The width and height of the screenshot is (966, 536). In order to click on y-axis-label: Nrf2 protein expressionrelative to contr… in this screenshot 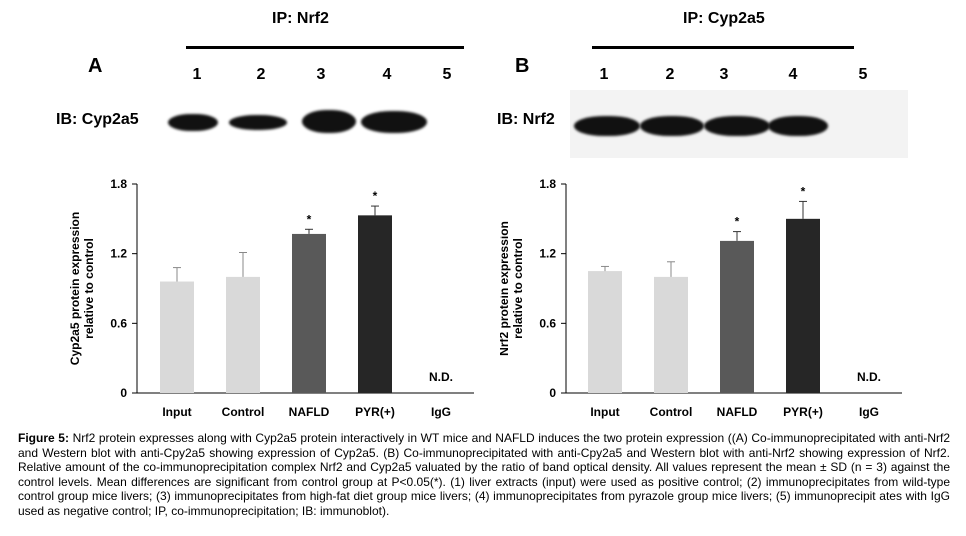, I will do `click(512, 288)`.